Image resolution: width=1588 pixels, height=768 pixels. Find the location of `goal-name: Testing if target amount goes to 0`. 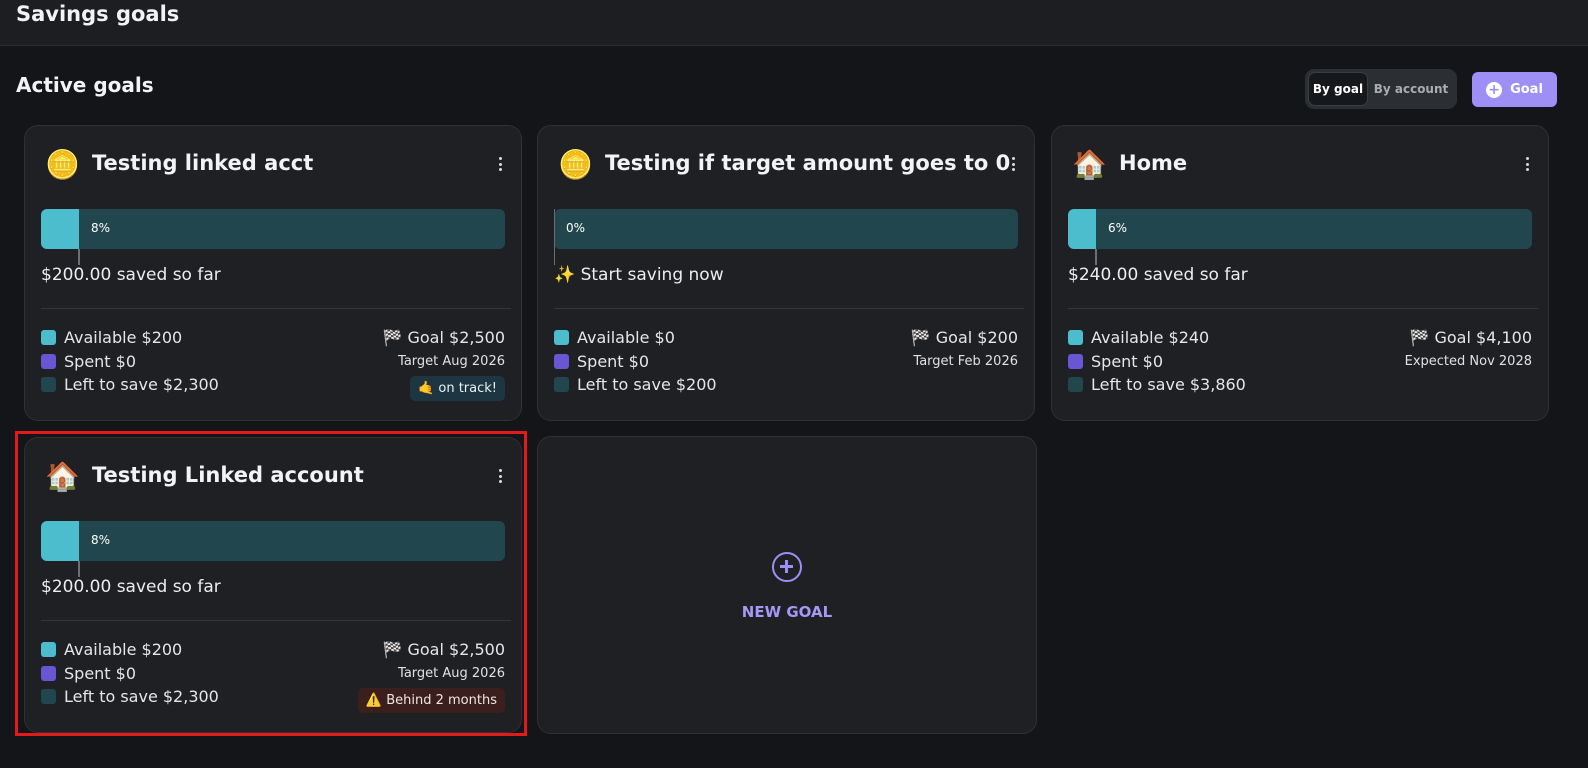

goal-name: Testing if target amount goes to 0 is located at coordinates (808, 163).